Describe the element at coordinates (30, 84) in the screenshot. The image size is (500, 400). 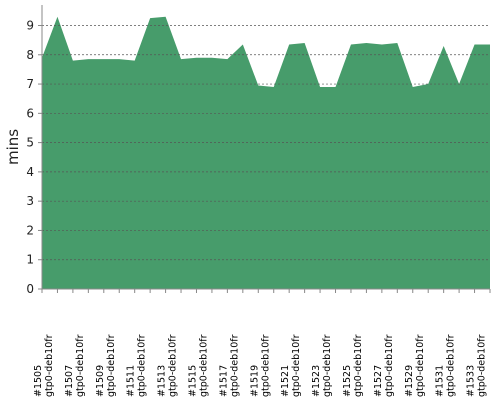
I see `y-tick-label: 7` at that location.